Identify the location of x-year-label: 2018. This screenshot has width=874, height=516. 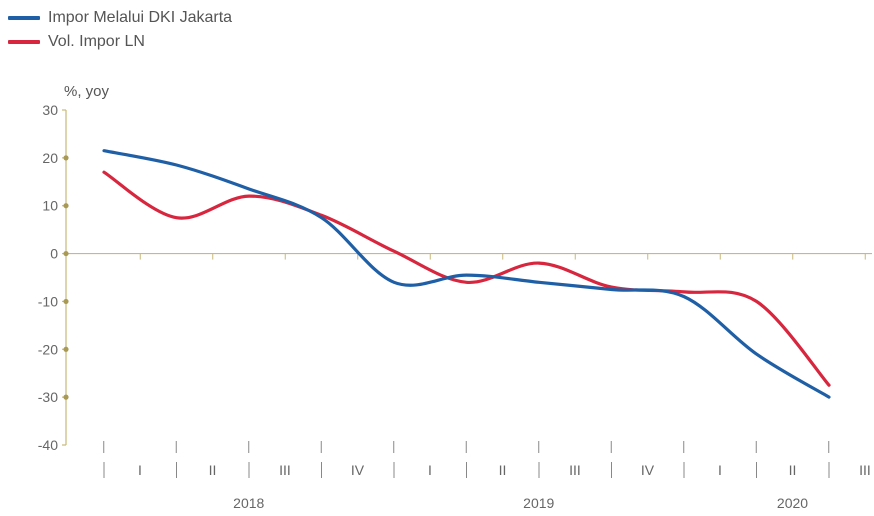
(248, 503).